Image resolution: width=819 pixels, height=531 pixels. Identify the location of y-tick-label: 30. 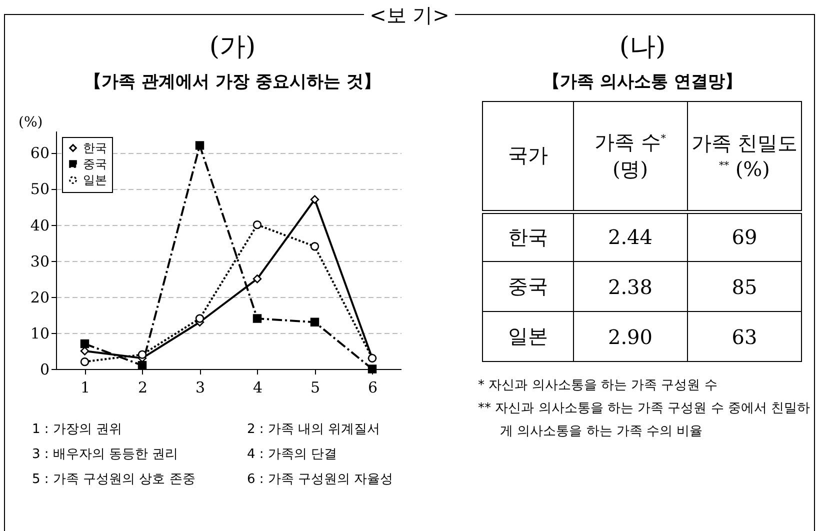
(40, 261).